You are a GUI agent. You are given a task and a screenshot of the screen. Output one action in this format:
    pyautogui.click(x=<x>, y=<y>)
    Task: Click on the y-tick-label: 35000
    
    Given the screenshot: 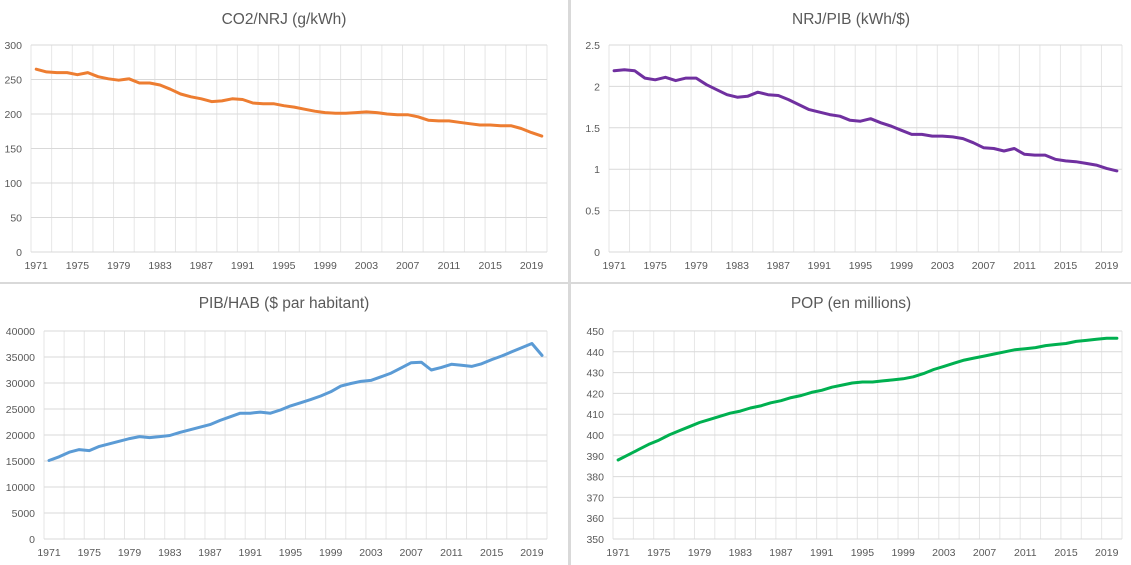 What is the action you would take?
    pyautogui.click(x=20, y=358)
    